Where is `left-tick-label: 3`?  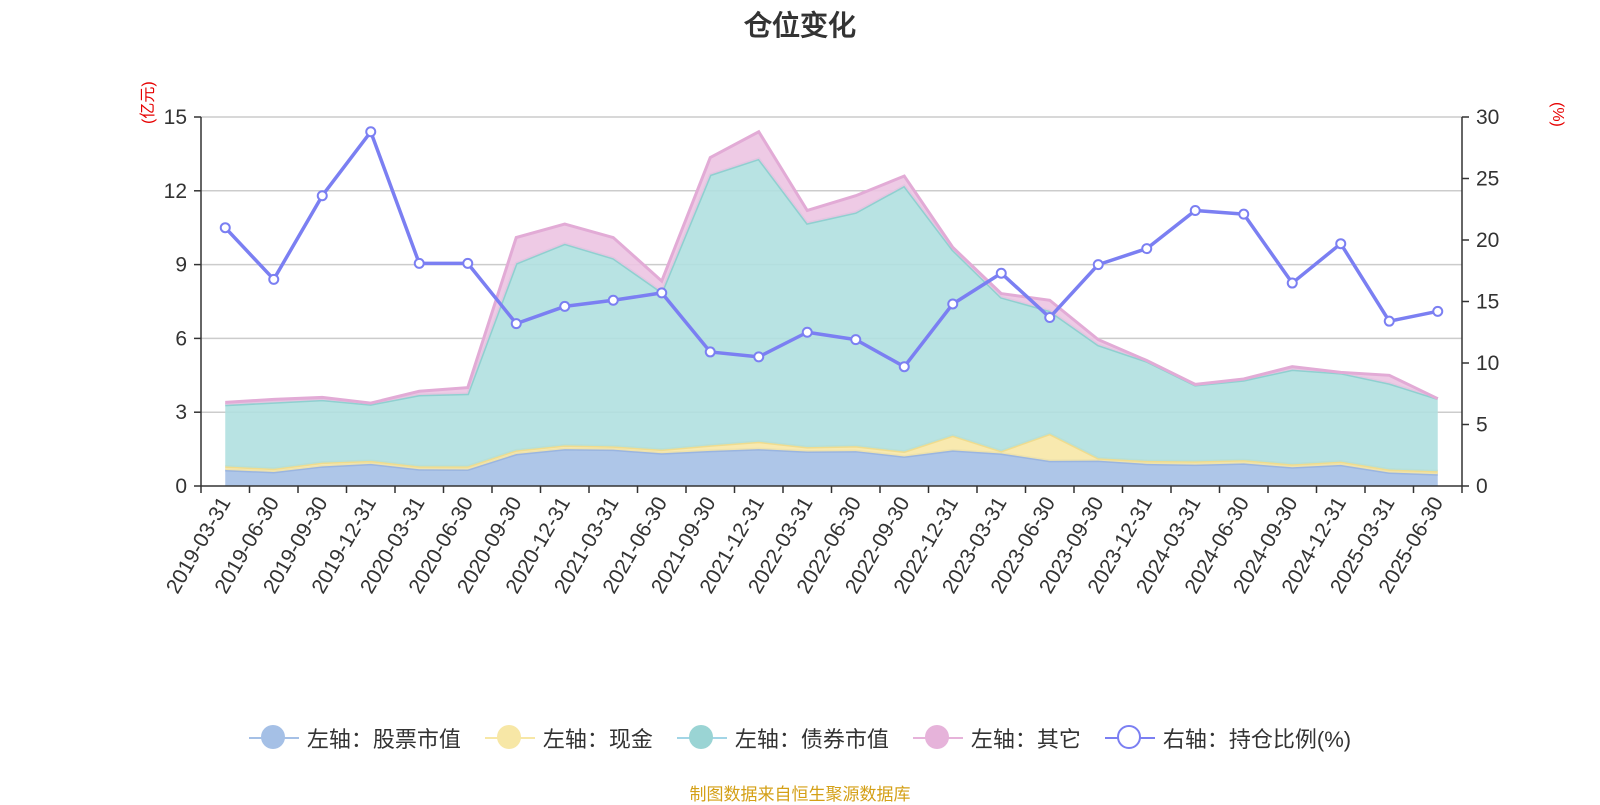 left-tick-label: 3 is located at coordinates (181, 412).